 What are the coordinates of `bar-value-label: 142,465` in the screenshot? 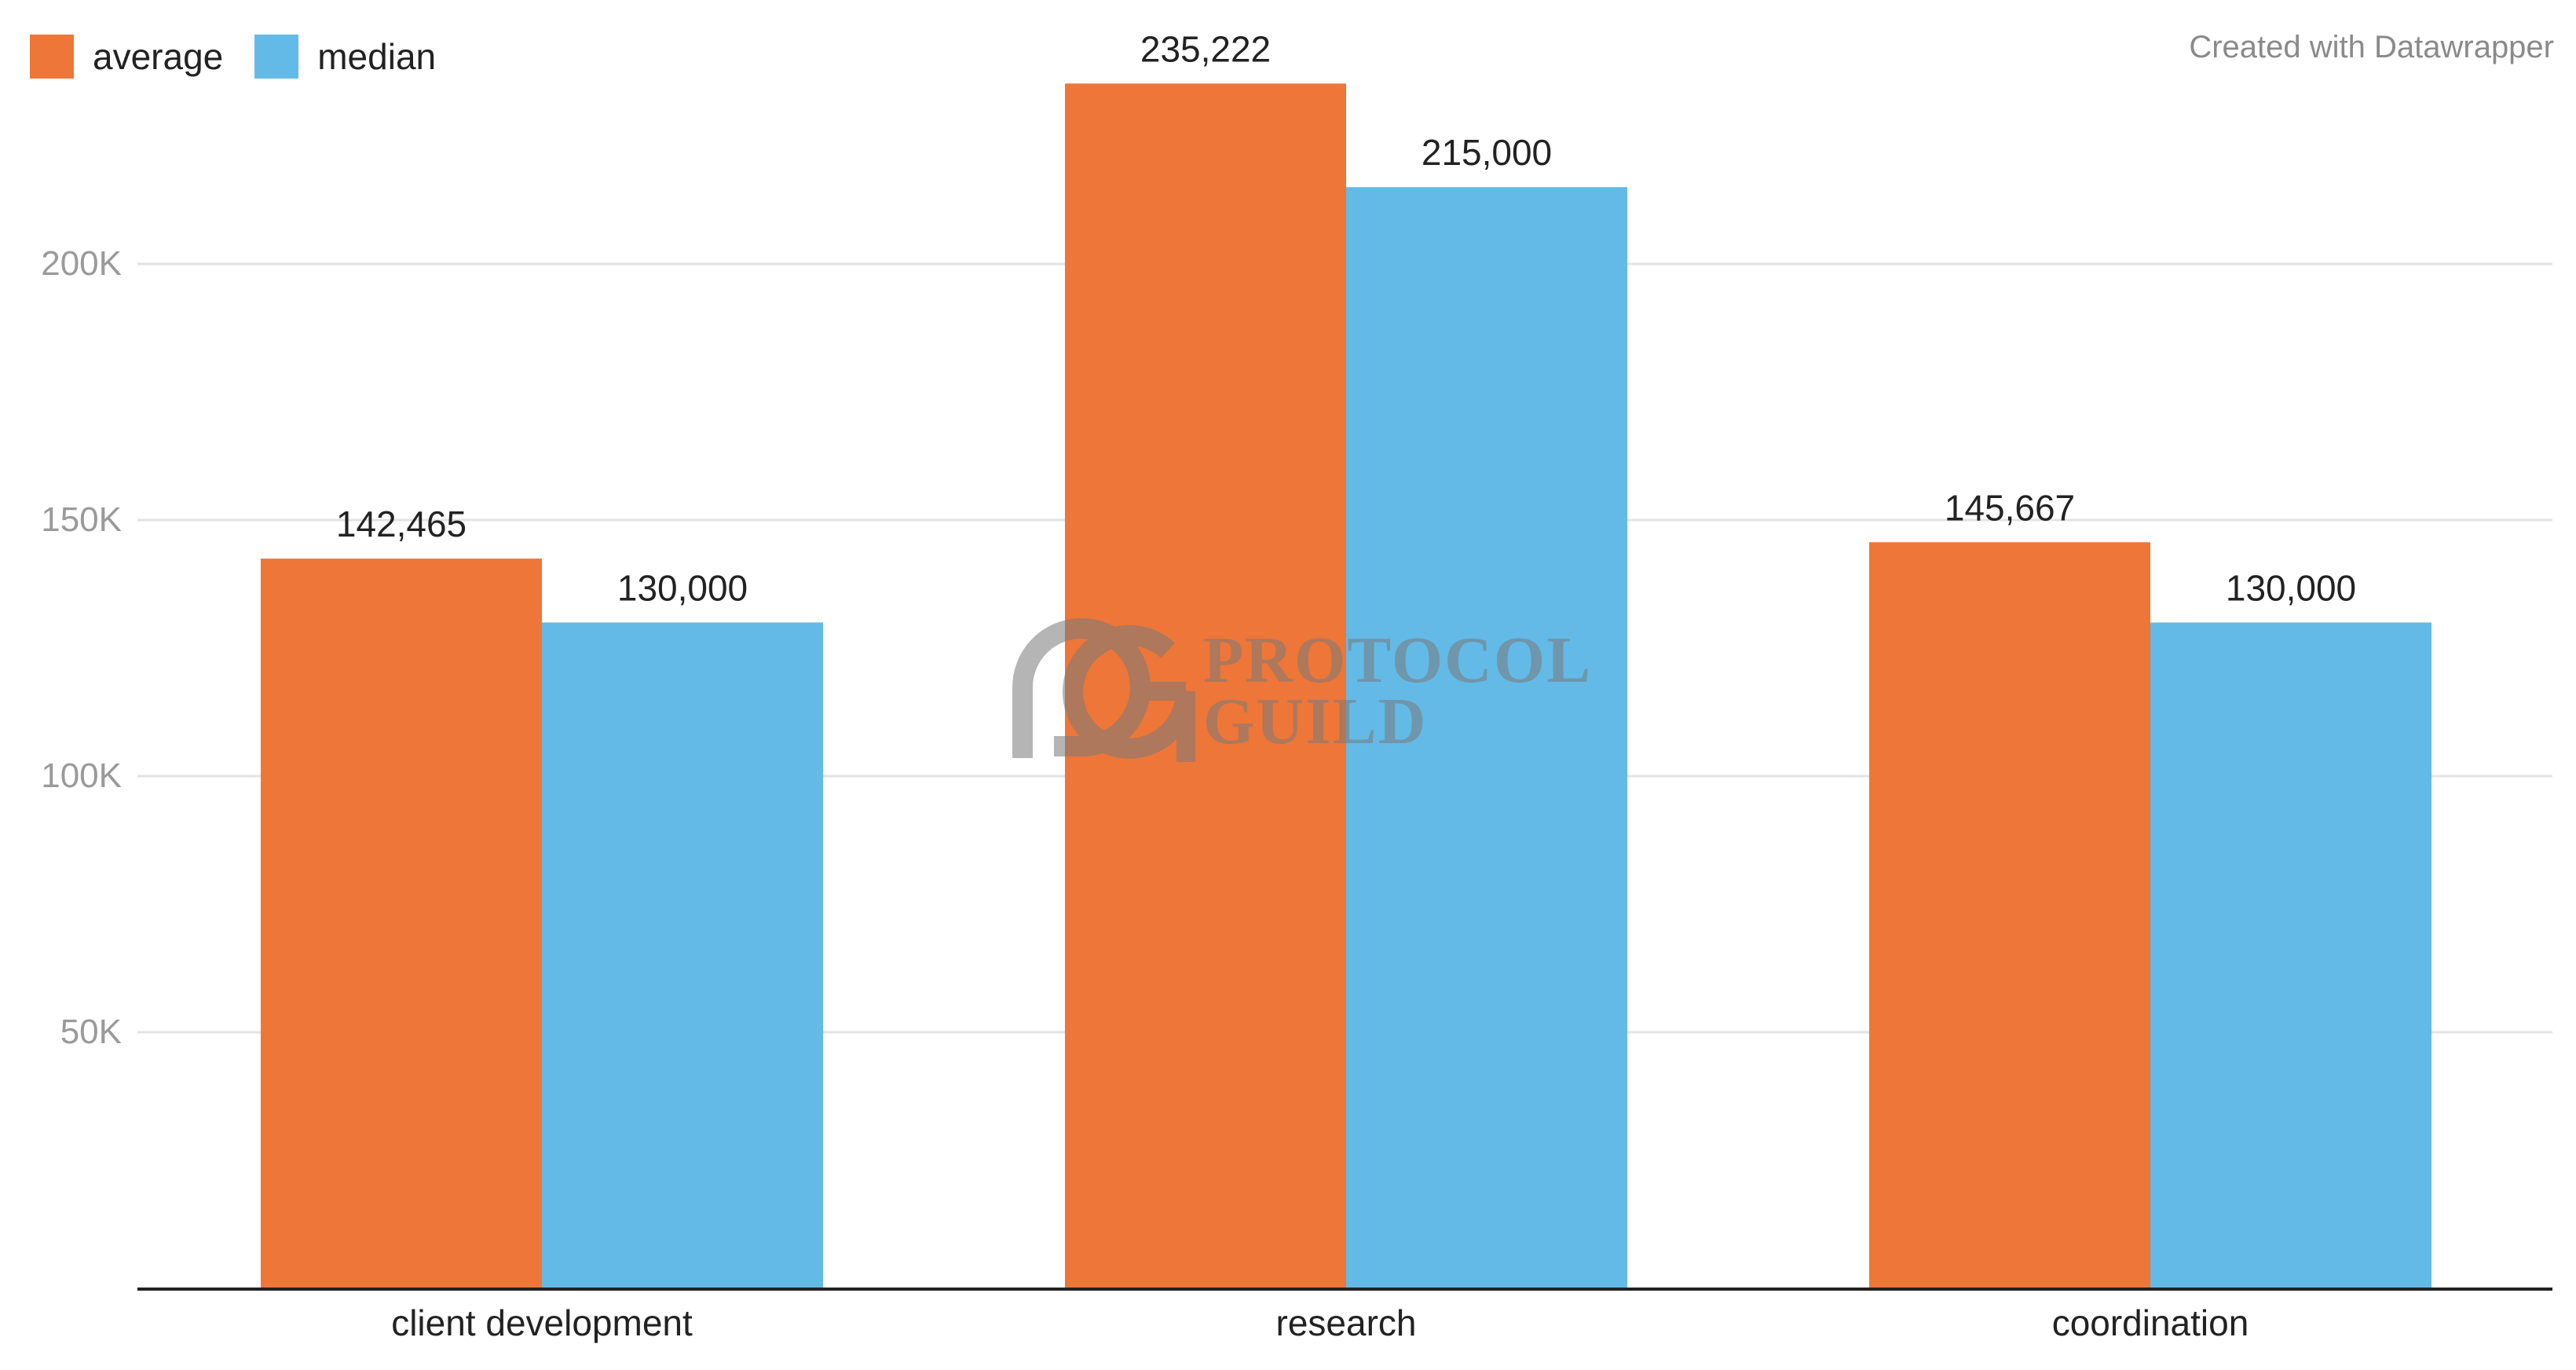 It's located at (402, 524).